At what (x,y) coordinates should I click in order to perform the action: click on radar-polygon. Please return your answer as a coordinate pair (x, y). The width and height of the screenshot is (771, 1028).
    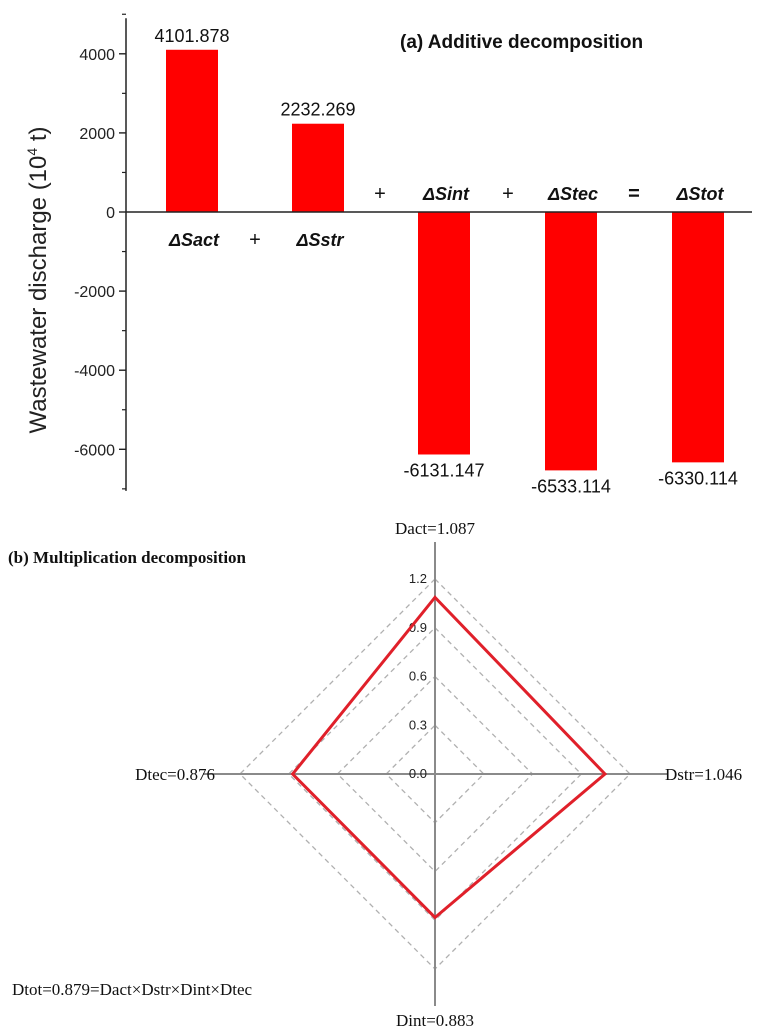
    Looking at the image, I should click on (449, 757).